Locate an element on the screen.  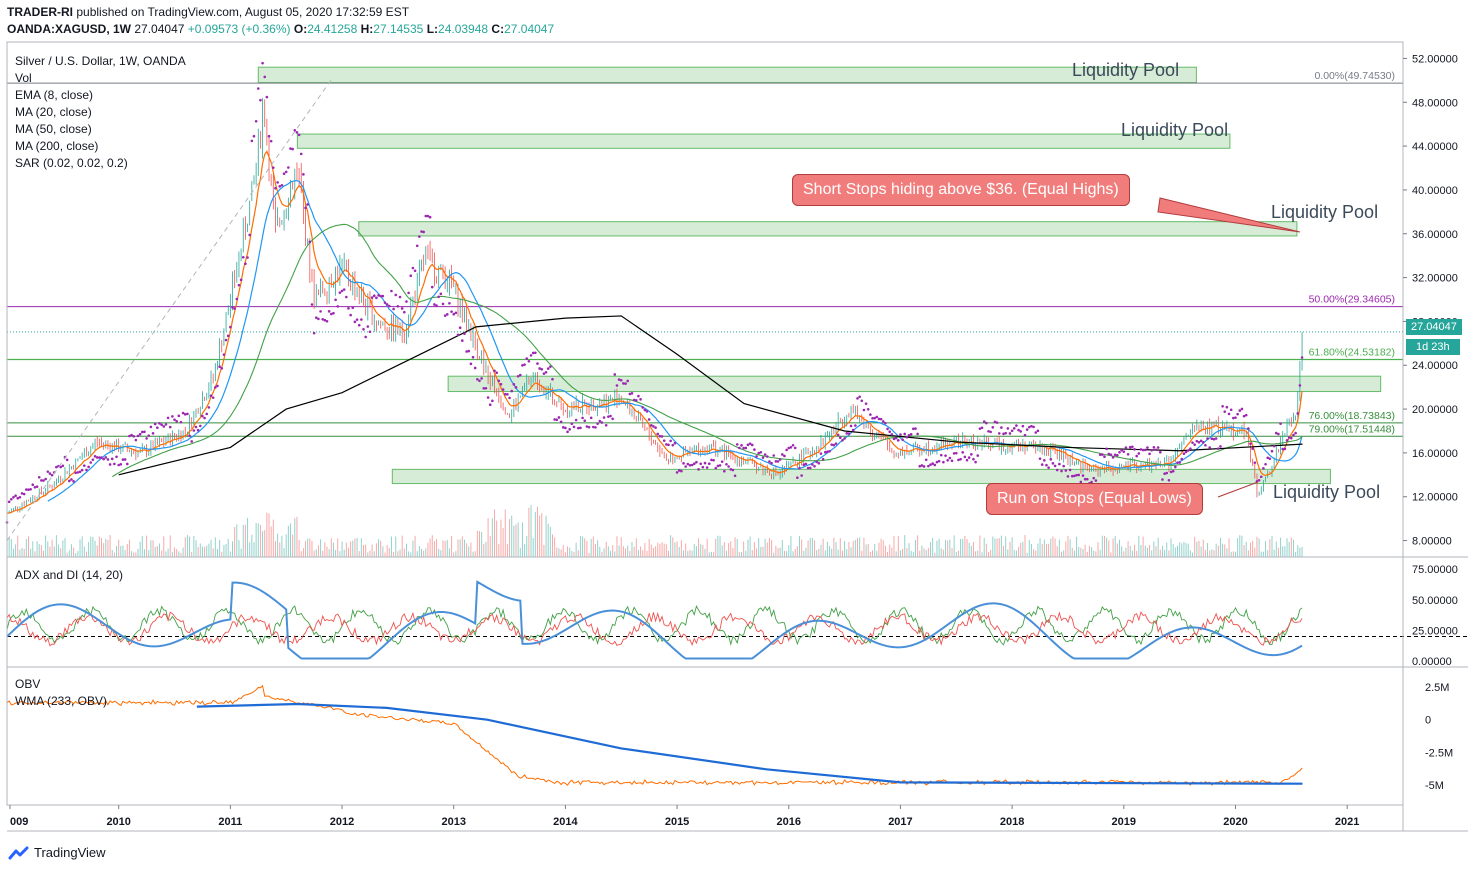
tradingview-logo: TradingView is located at coordinates (57, 852).